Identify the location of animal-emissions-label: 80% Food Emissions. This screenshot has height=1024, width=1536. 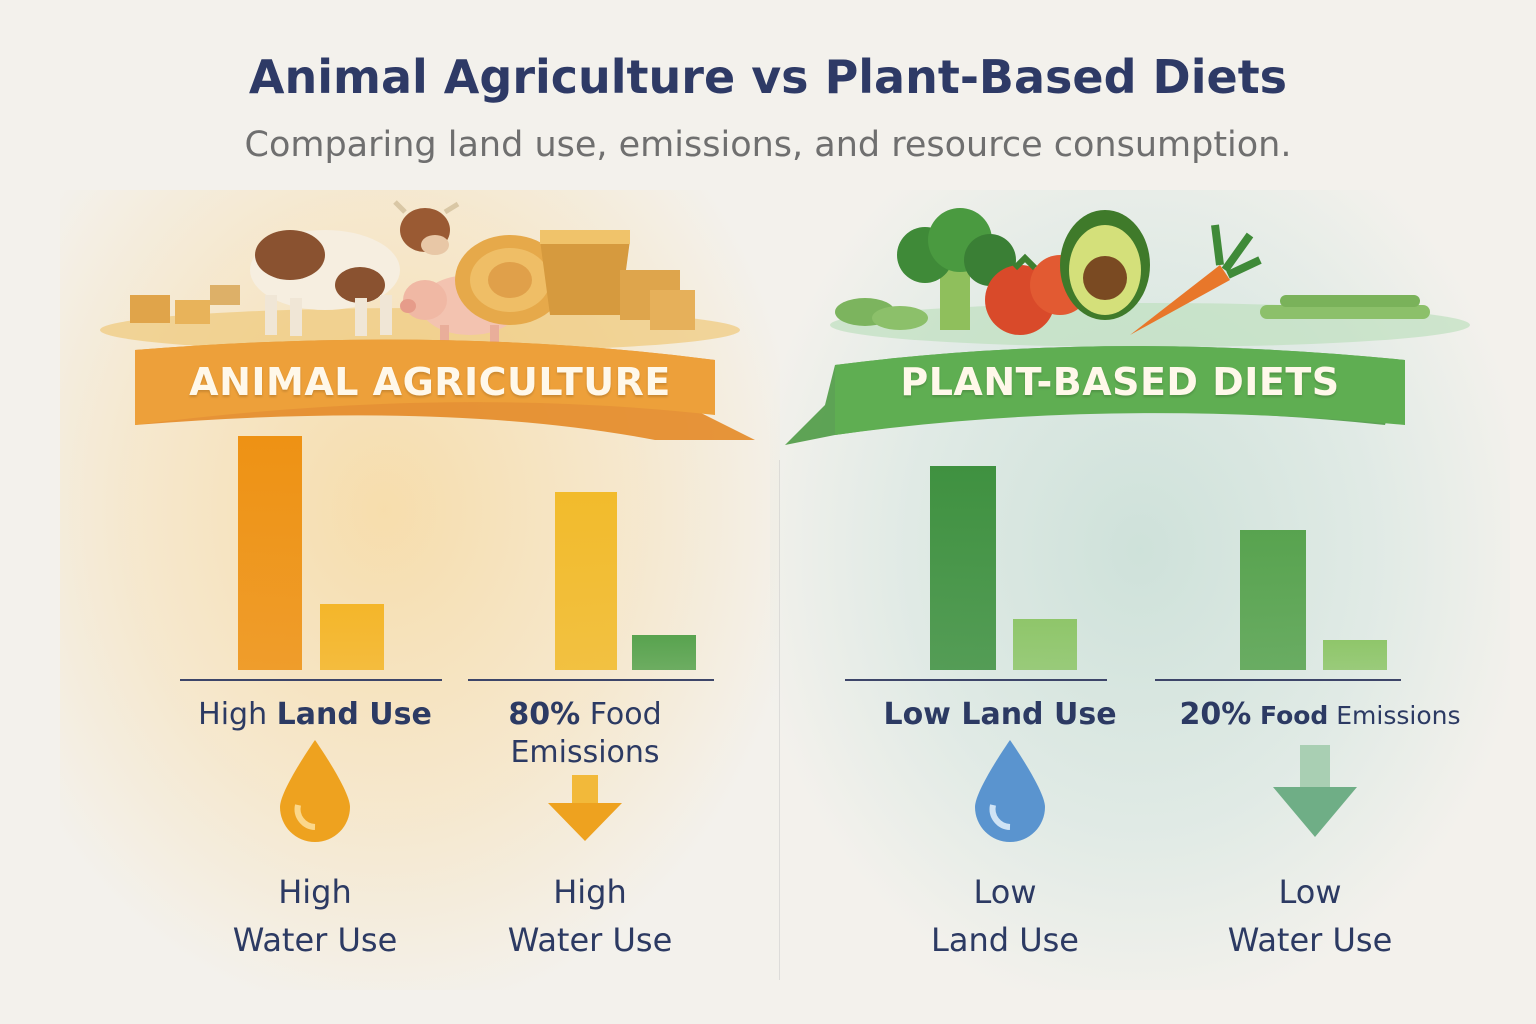
(585, 734).